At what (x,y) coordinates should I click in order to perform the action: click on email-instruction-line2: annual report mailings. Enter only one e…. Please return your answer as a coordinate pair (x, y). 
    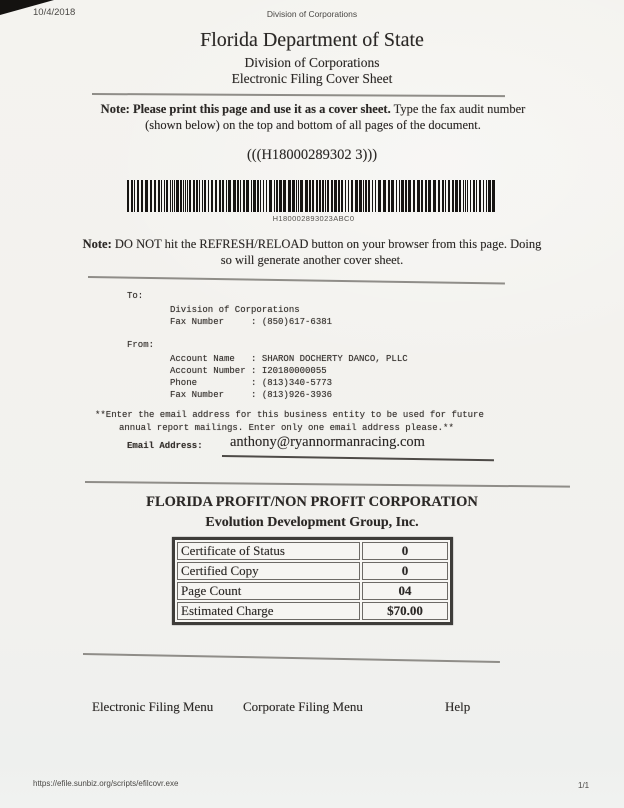
    Looking at the image, I should click on (286, 428).